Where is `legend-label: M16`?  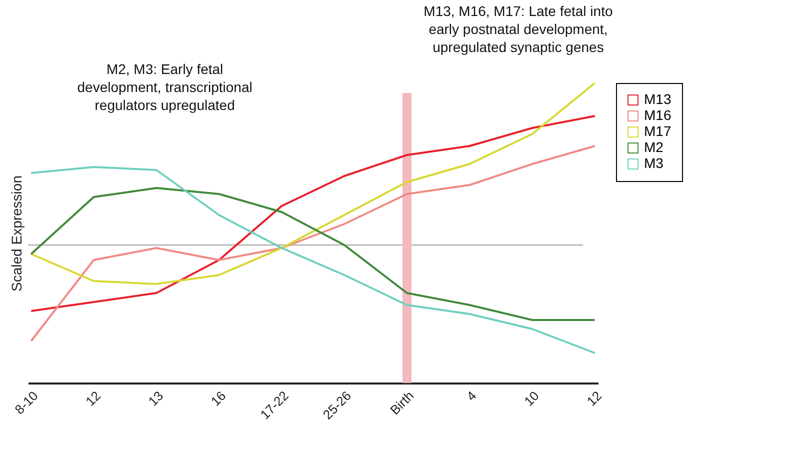
legend-label: M16 is located at coordinates (658, 115).